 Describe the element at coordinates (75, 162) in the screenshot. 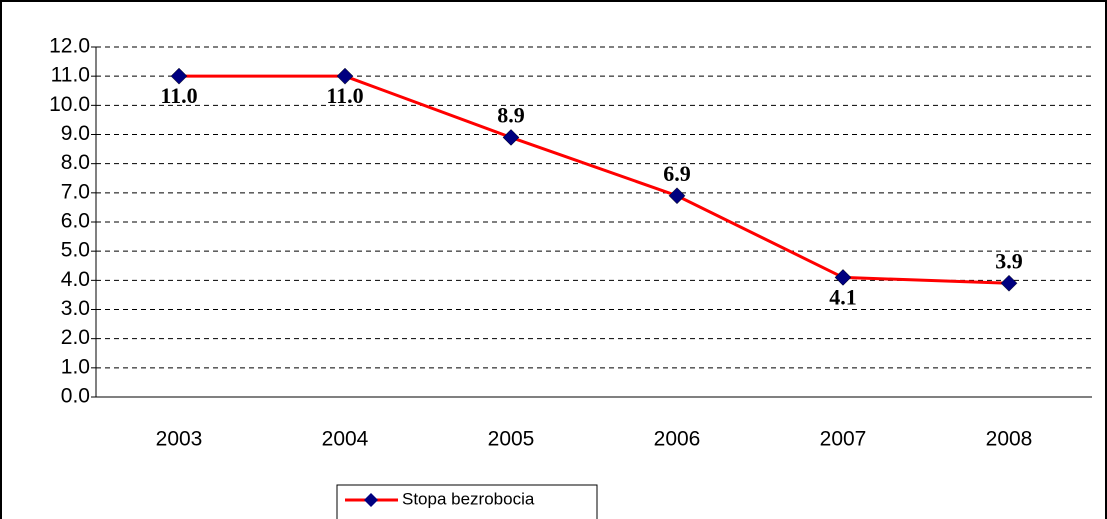

I see `y-tick-label: 8.0` at that location.